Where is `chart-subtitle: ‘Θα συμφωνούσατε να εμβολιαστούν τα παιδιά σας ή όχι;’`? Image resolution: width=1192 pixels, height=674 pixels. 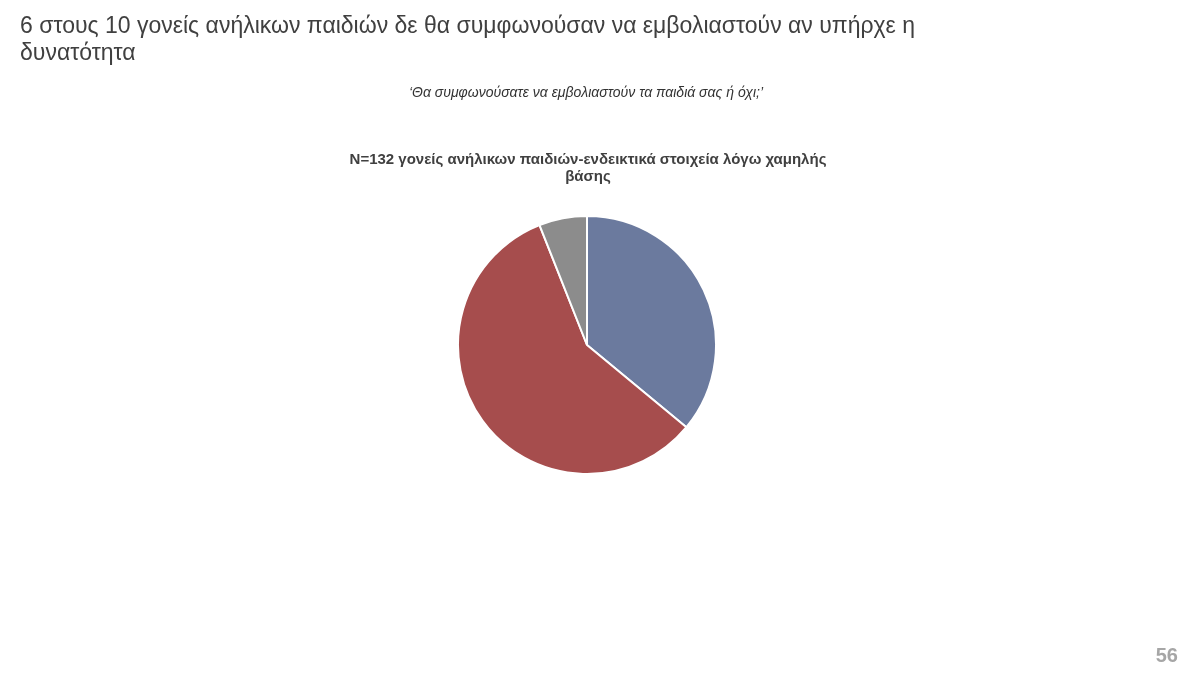 chart-subtitle: ‘Θα συμφωνούσατε να εμβολιαστούν τα παιδιά σας ή όχι;’ is located at coordinates (586, 92).